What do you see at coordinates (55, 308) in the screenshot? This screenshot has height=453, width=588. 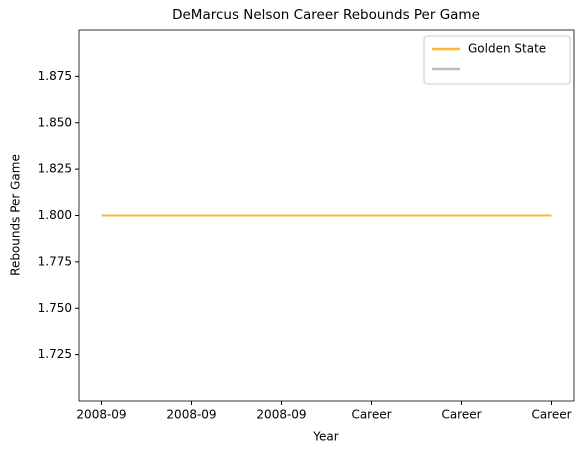 I see `y-tick-label: 1.750` at bounding box center [55, 308].